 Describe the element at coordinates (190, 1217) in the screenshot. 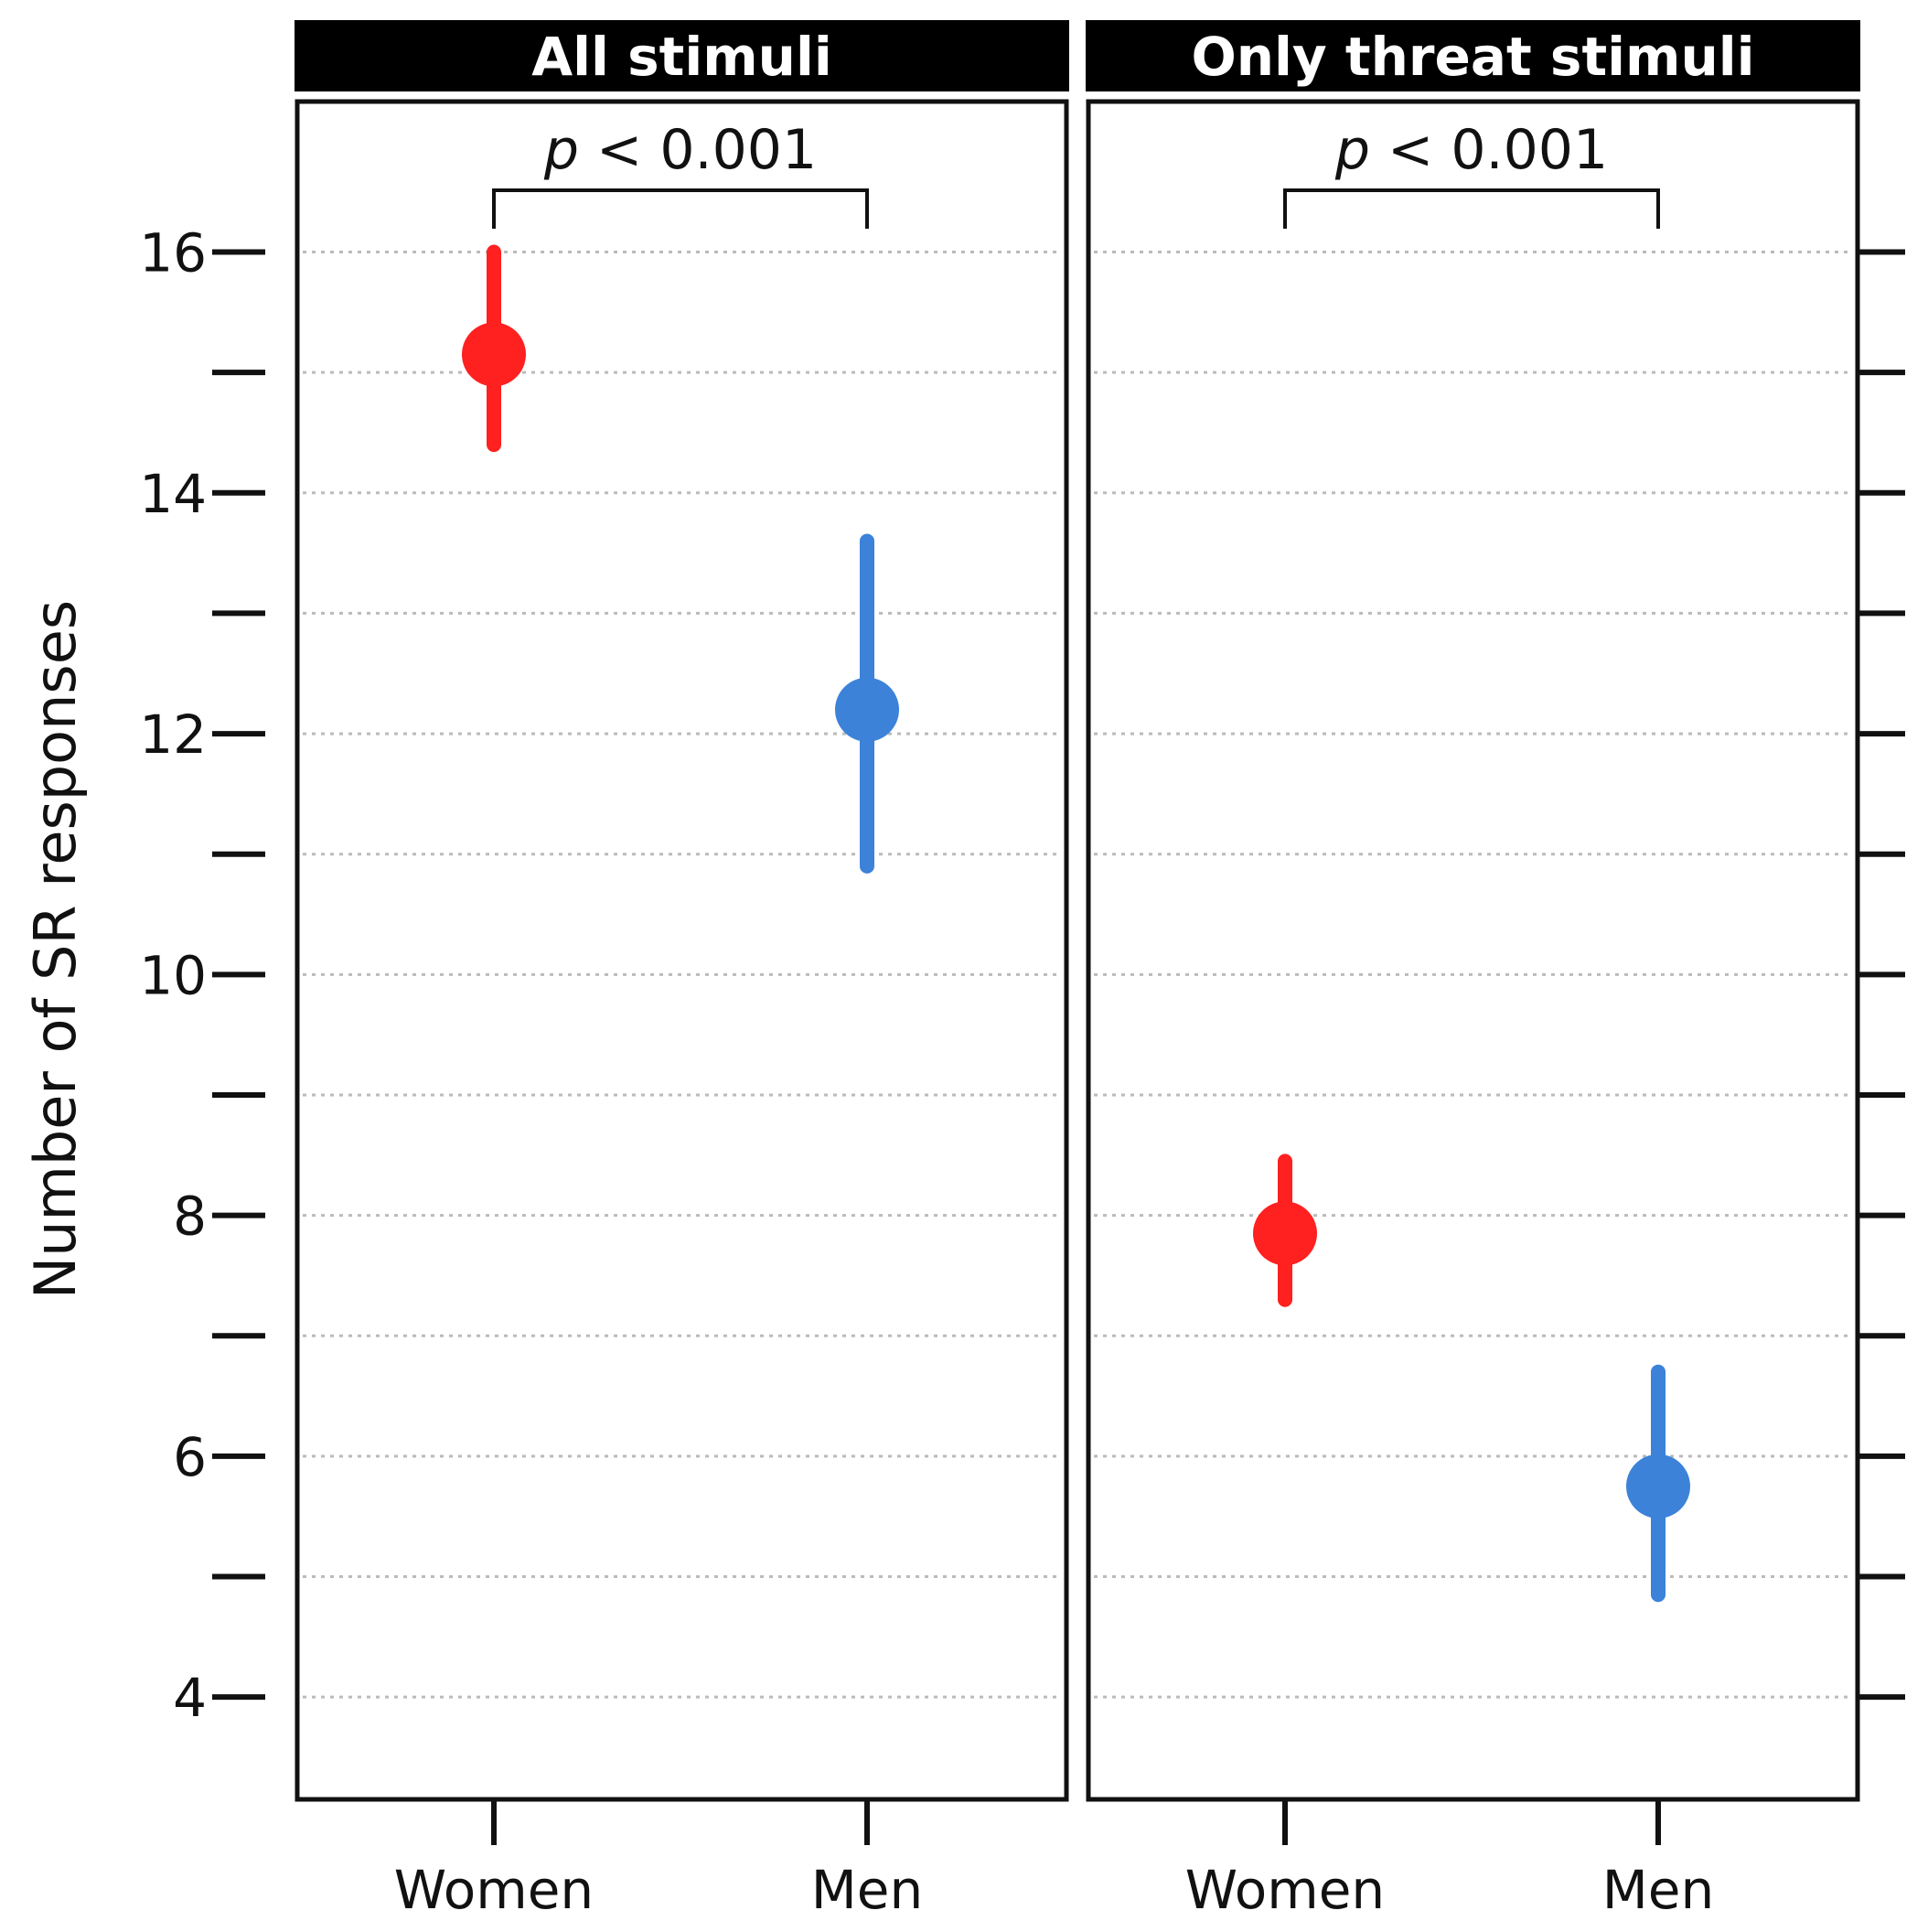

I see `y-tick-label: 8` at that location.